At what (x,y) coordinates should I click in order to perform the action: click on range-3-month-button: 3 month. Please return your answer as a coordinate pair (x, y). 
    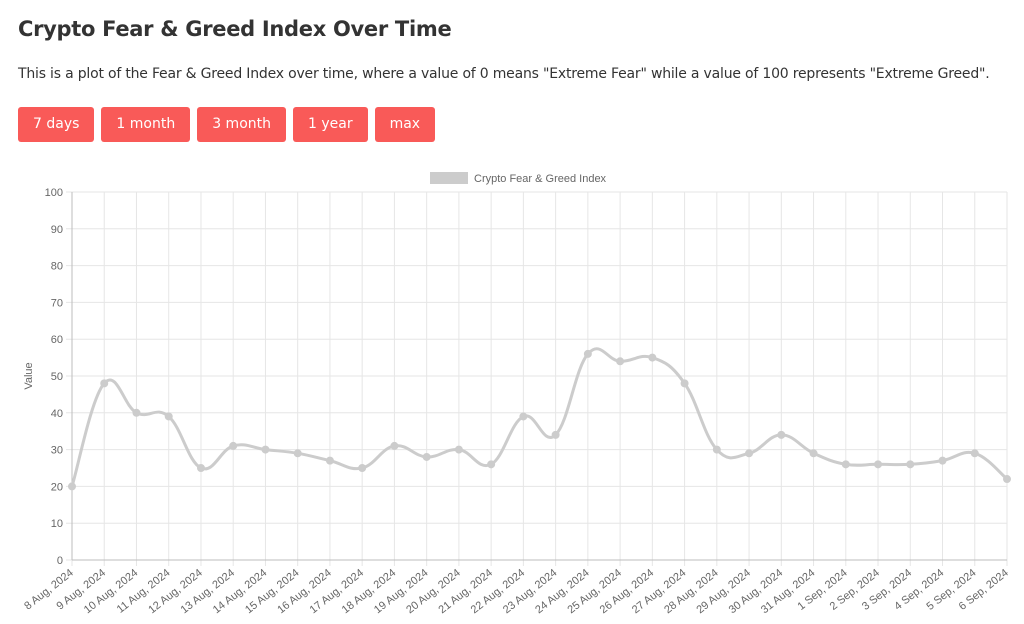
    Looking at the image, I should click on (241, 124).